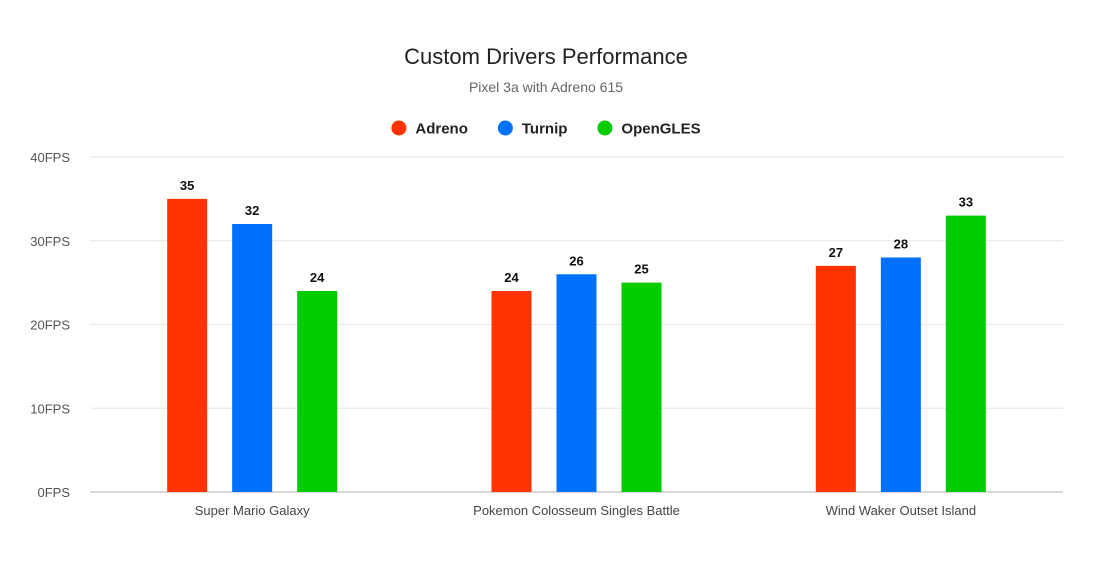 The width and height of the screenshot is (1093, 565). I want to click on x-tick-label: Wind Waker Outset Island, so click(901, 510).